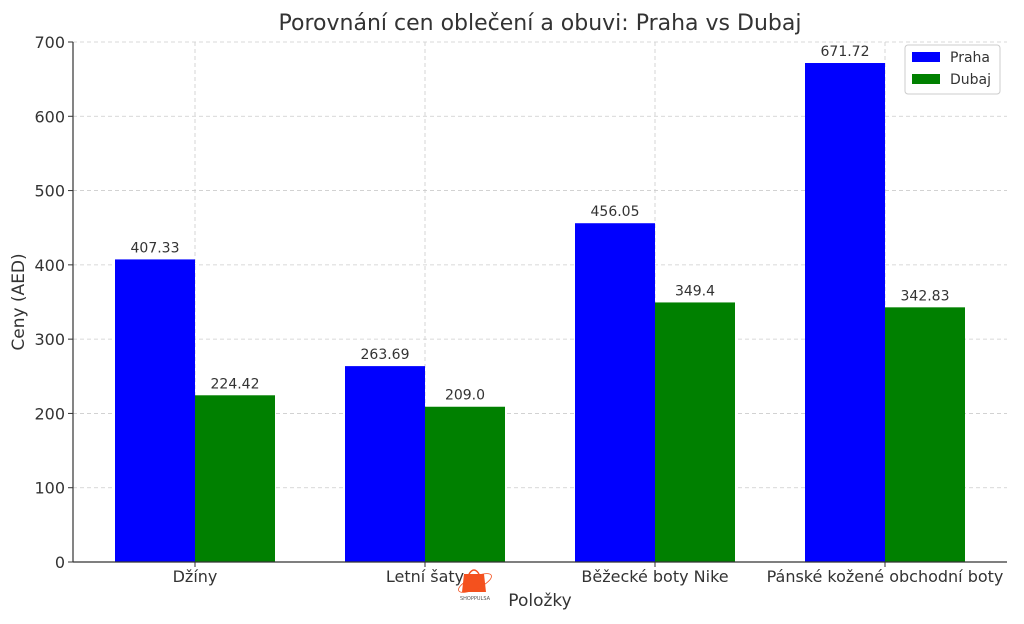 The image size is (1024, 624). I want to click on x-tick-label: Pánské kožené obchodní boty, so click(885, 576).